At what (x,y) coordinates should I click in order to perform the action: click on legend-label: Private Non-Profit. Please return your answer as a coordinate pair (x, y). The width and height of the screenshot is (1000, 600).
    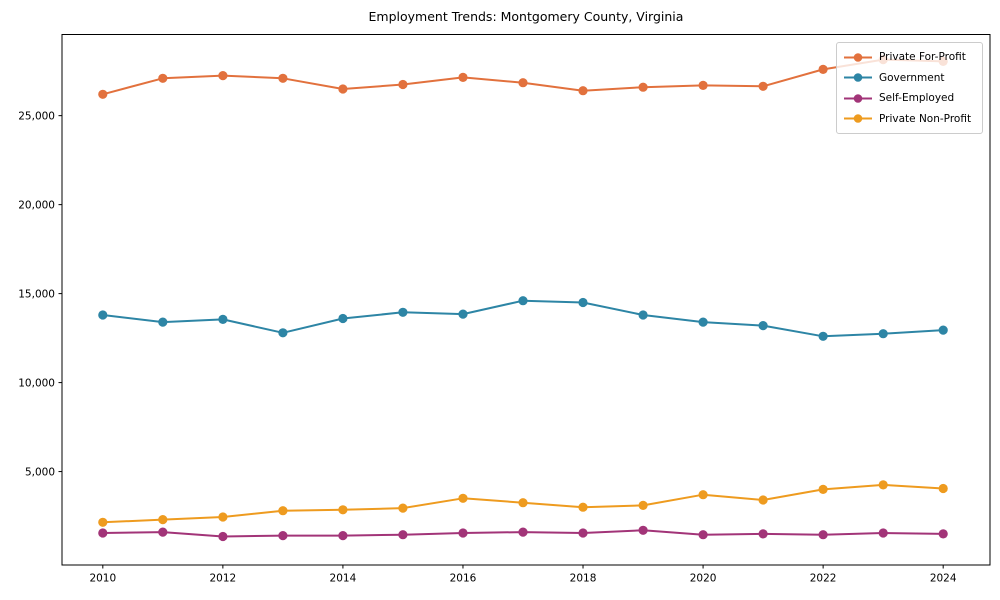
    Looking at the image, I should click on (925, 118).